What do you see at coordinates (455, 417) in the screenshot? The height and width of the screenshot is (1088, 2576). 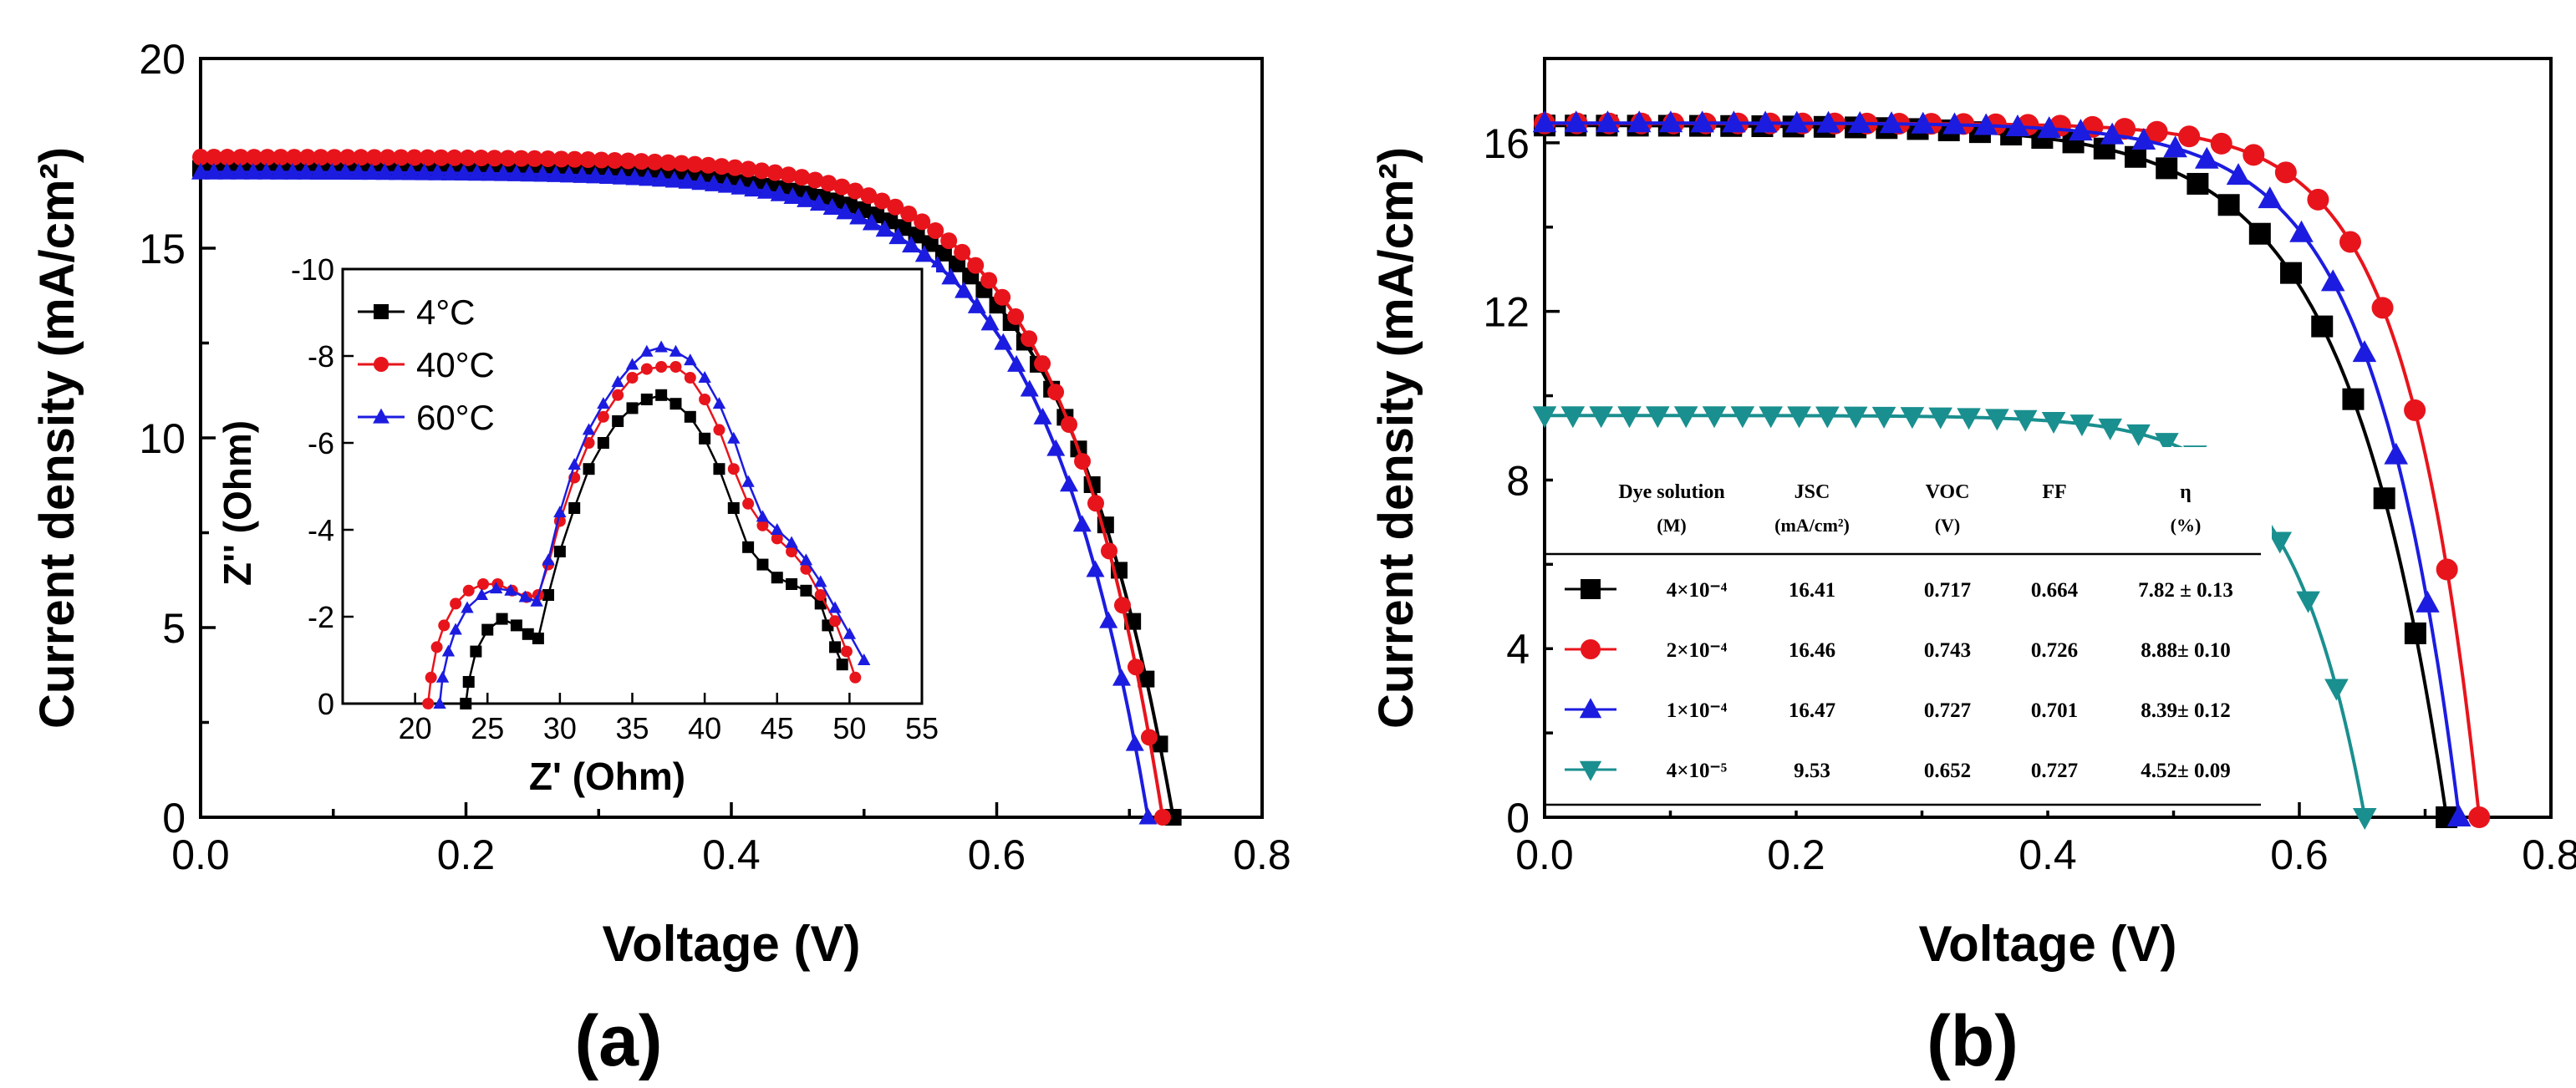 I see `legend-label: 60°C` at bounding box center [455, 417].